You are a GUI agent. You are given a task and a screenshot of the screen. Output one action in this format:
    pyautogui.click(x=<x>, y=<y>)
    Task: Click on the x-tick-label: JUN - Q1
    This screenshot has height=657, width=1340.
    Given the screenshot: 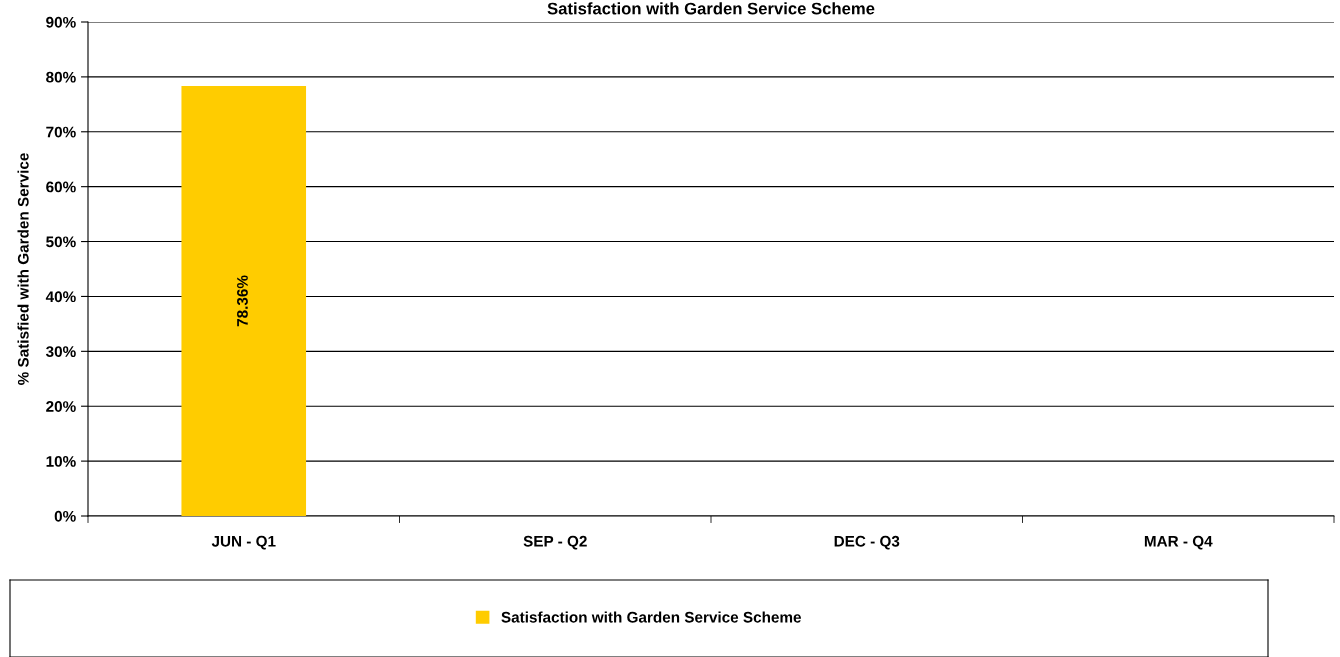 What is the action you would take?
    pyautogui.click(x=243, y=542)
    